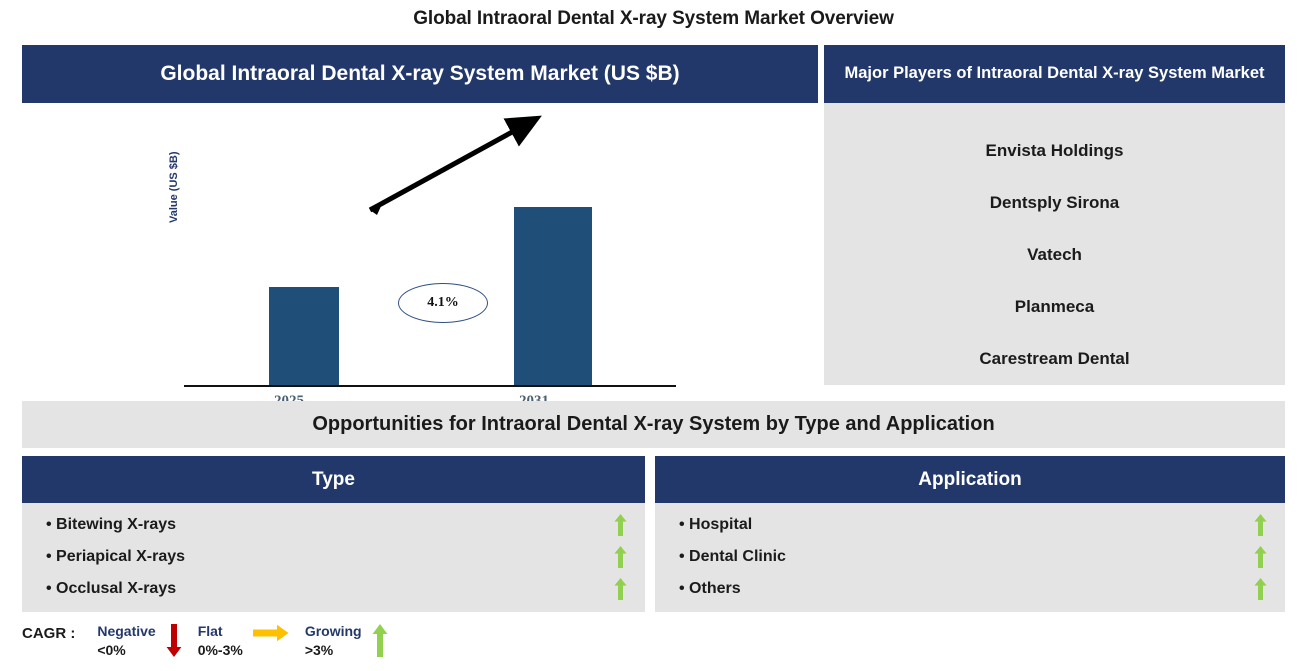  Describe the element at coordinates (1054, 306) in the screenshot. I see `list-item: Planmeca` at that location.